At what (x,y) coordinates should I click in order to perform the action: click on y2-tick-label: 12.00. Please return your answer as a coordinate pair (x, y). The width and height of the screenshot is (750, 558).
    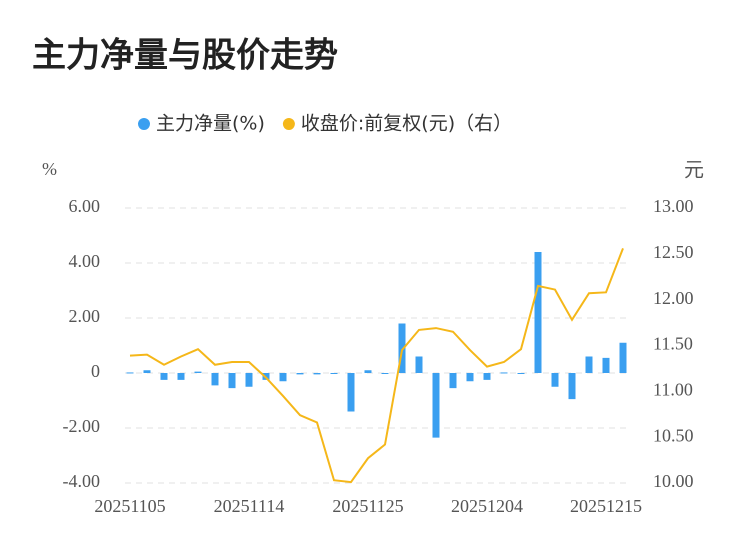
    Looking at the image, I should click on (673, 298).